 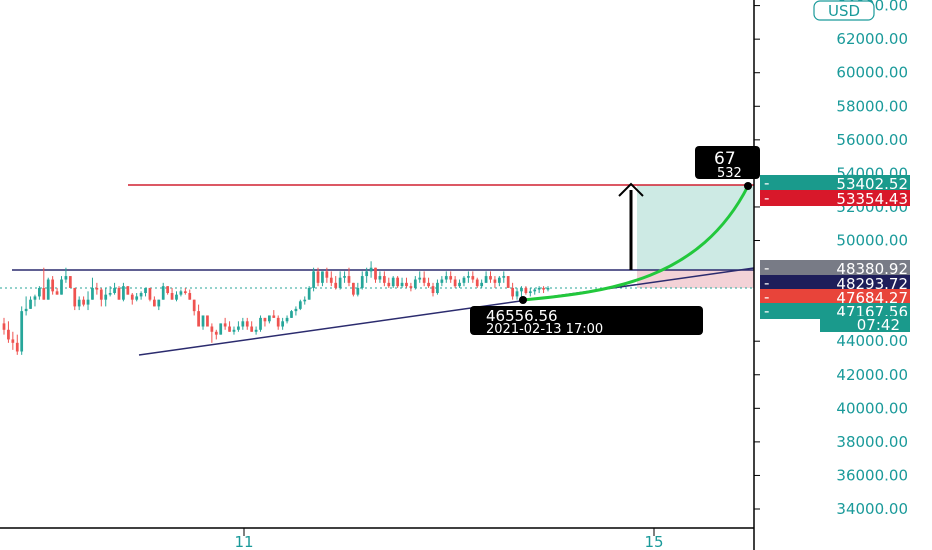 I want to click on time-axis: 11 15, so click(x=449, y=539).